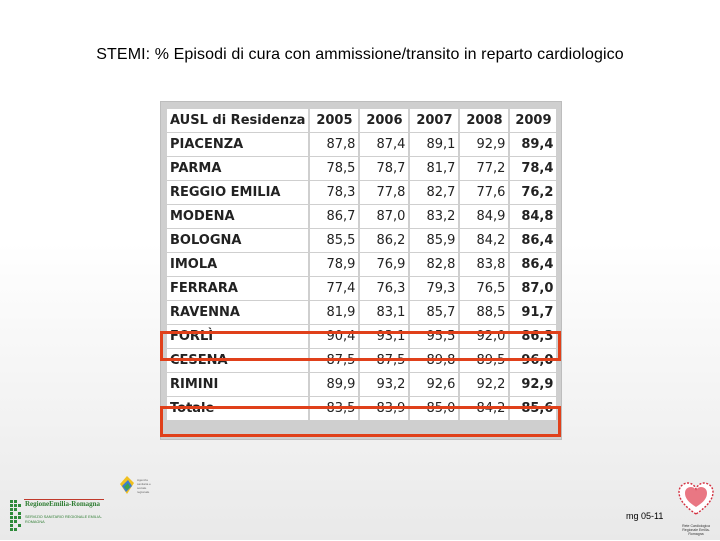 The height and width of the screenshot is (541, 720). I want to click on cell-value: 83,2, so click(434, 216).